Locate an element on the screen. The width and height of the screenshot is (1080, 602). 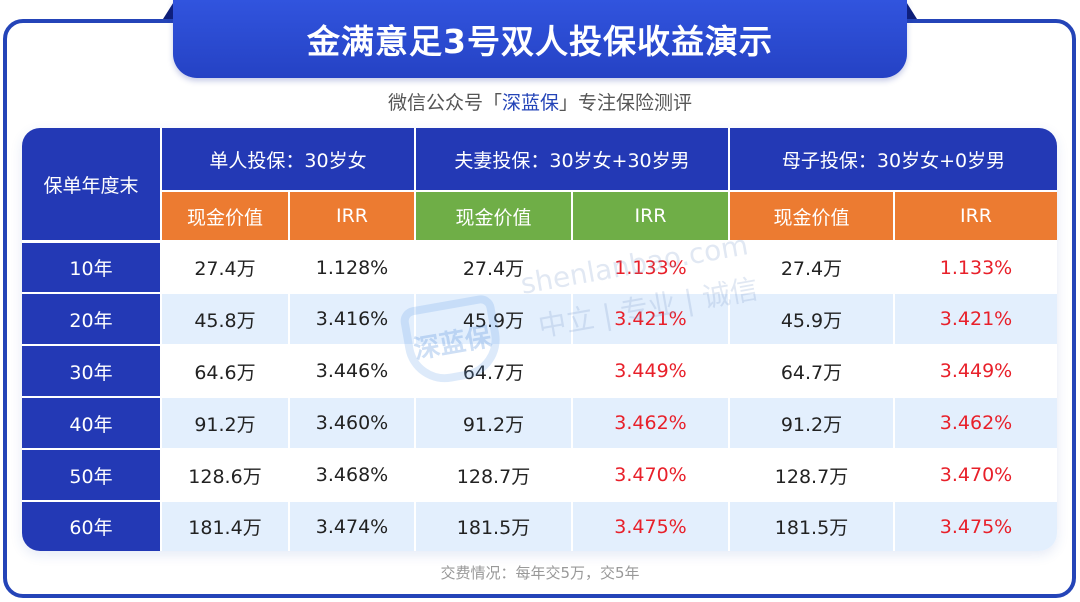
title-banner: 金满意足3号双人投保收益演示 is located at coordinates (540, 39).